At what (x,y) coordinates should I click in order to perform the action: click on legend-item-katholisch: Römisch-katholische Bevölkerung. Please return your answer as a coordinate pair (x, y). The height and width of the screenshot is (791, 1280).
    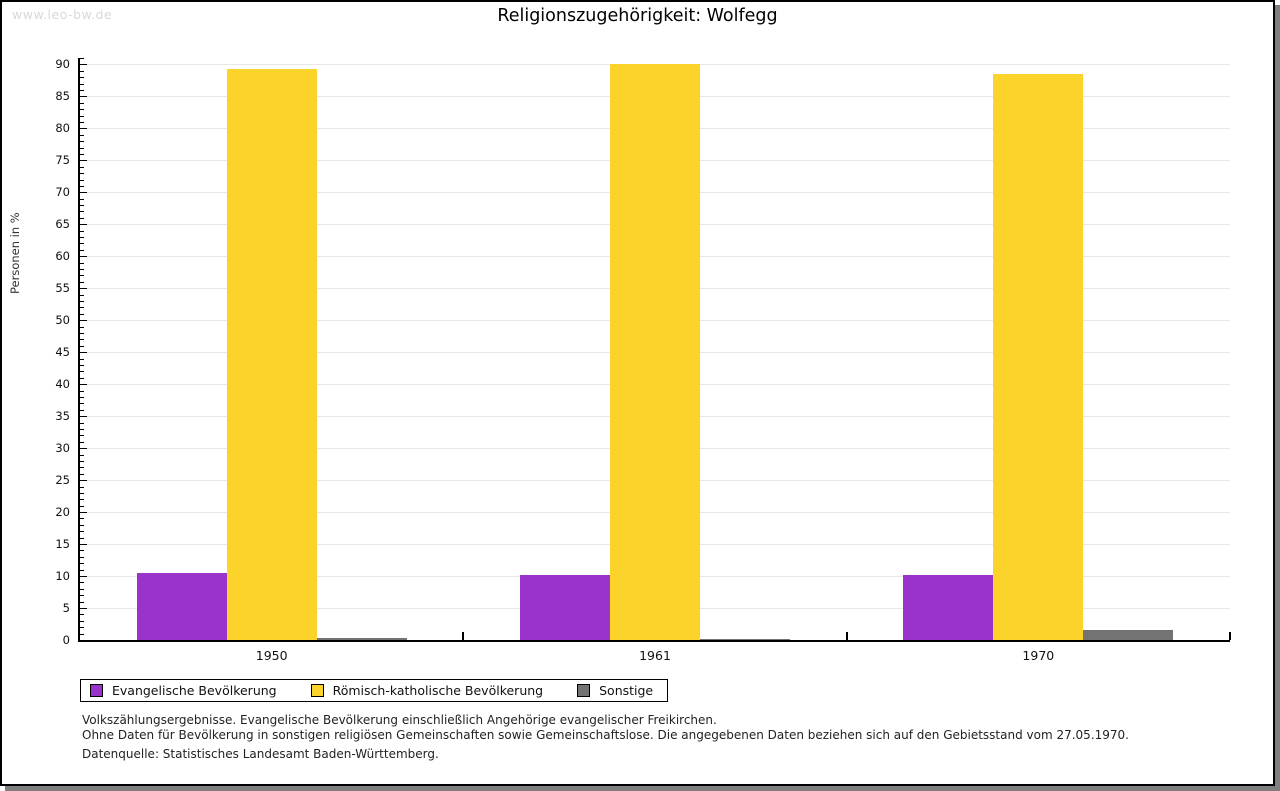
    Looking at the image, I should click on (427, 690).